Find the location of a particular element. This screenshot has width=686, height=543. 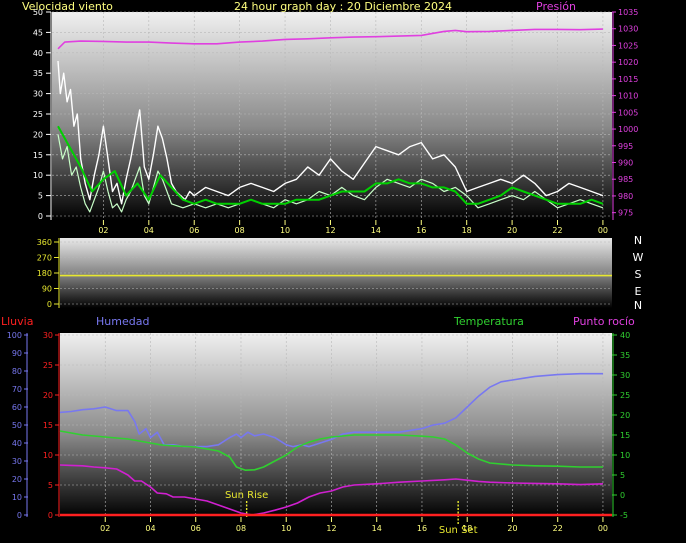

temperature-tick-label: 0 is located at coordinates (622, 495).